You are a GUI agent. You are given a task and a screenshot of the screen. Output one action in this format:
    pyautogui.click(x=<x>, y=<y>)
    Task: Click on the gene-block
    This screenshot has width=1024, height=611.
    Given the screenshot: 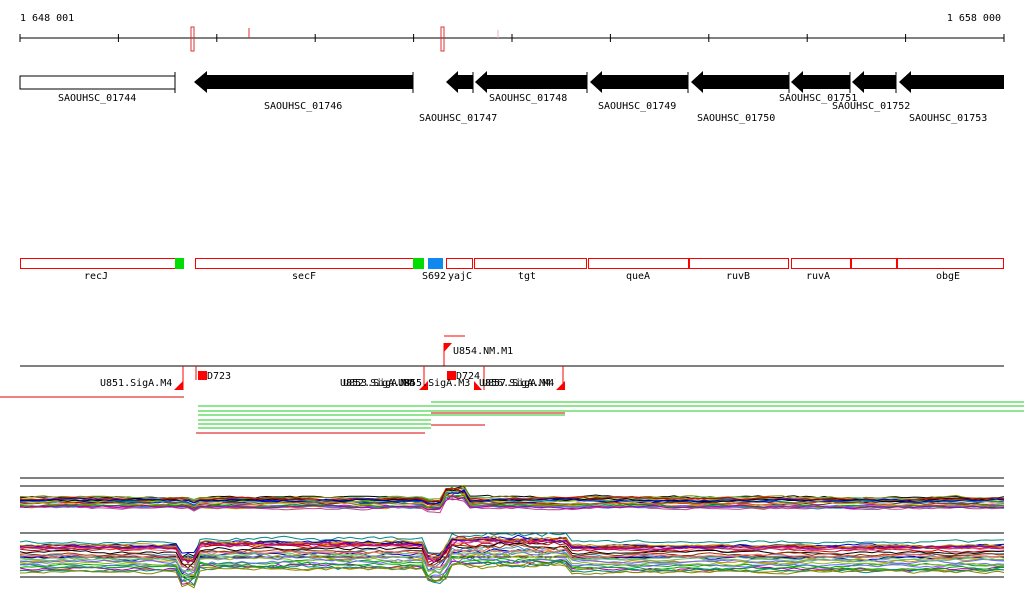 What is the action you would take?
    pyautogui.click(x=97, y=82)
    